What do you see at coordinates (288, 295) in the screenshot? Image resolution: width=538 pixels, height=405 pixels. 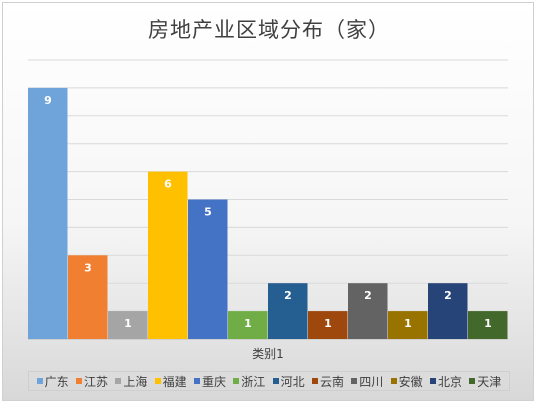 I see `data-label-河北: 2` at bounding box center [288, 295].